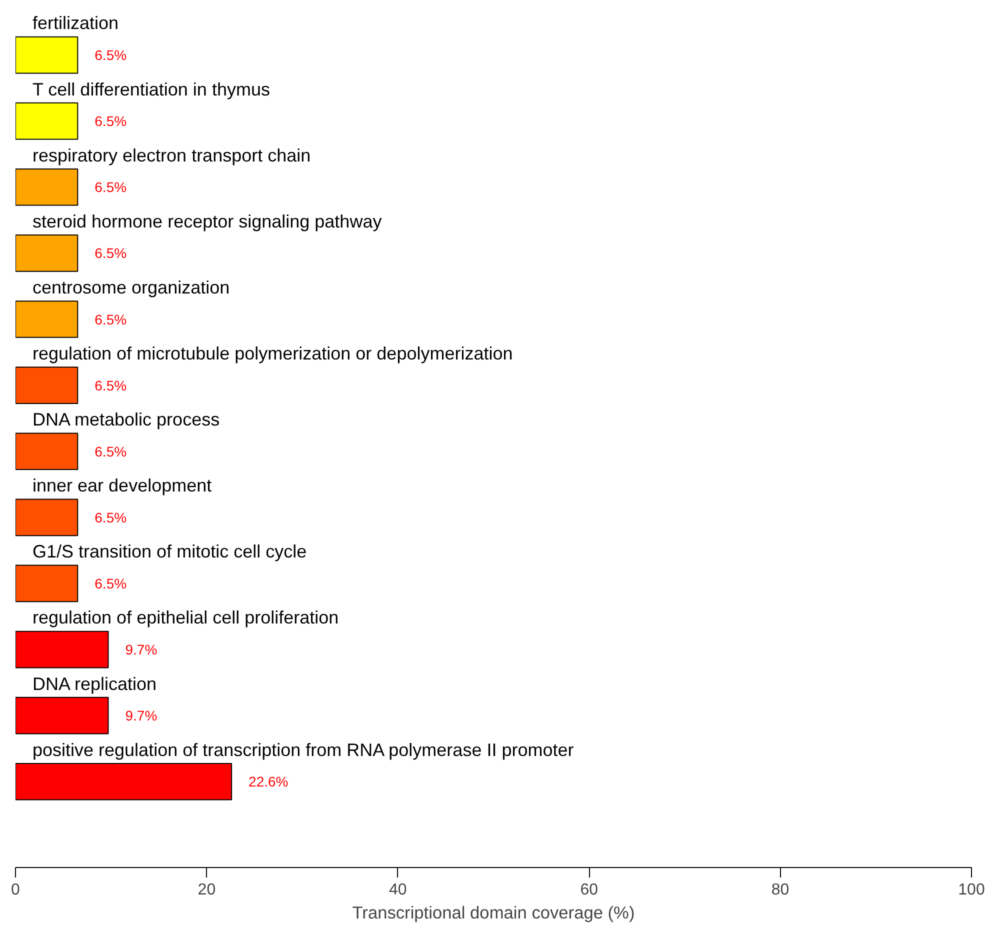 The image size is (996, 929). What do you see at coordinates (185, 618) in the screenshot?
I see `y-tick-label: regulation of epithelial cell proliferation` at bounding box center [185, 618].